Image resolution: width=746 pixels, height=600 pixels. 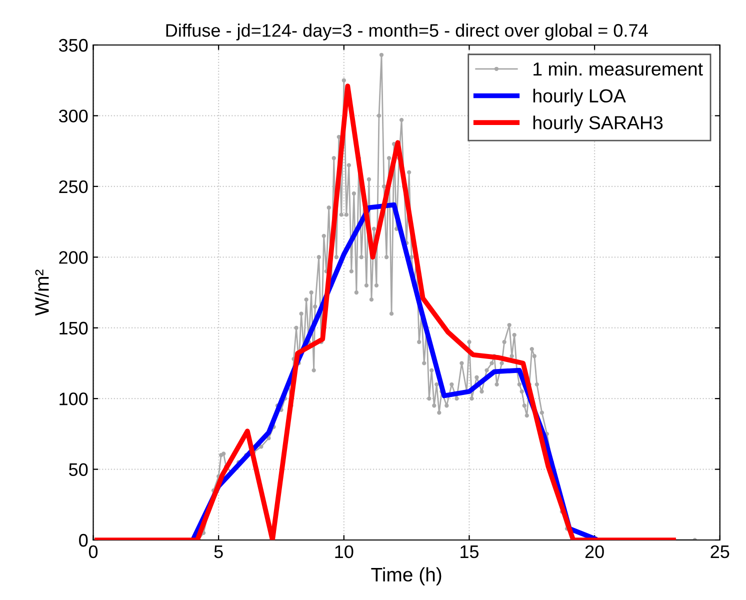 What do you see at coordinates (78, 469) in the screenshot?
I see `y-tick-label: 50` at bounding box center [78, 469].